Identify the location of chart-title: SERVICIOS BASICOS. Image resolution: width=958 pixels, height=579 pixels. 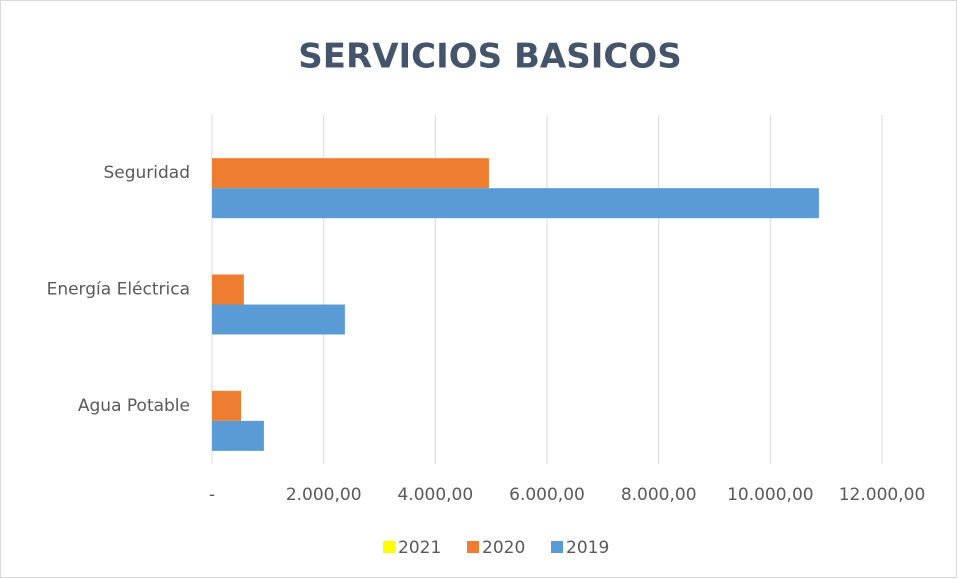
(489, 57).